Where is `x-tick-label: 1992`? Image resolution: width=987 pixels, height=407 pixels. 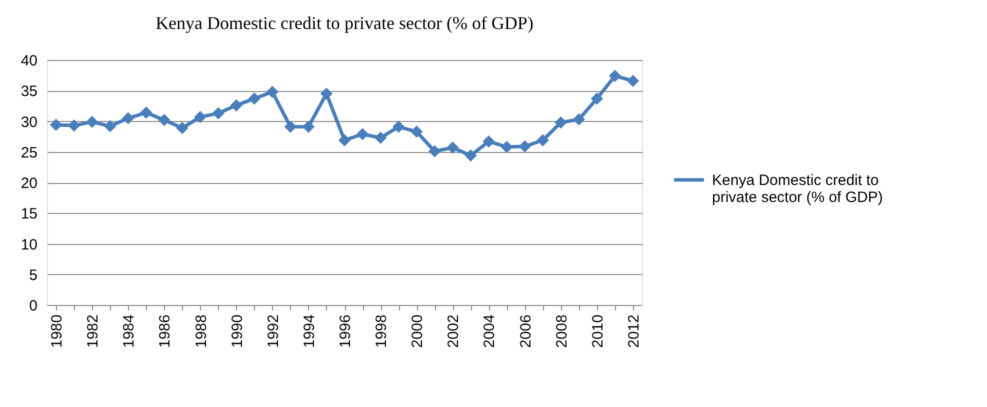 x-tick-label: 1992 is located at coordinates (273, 331).